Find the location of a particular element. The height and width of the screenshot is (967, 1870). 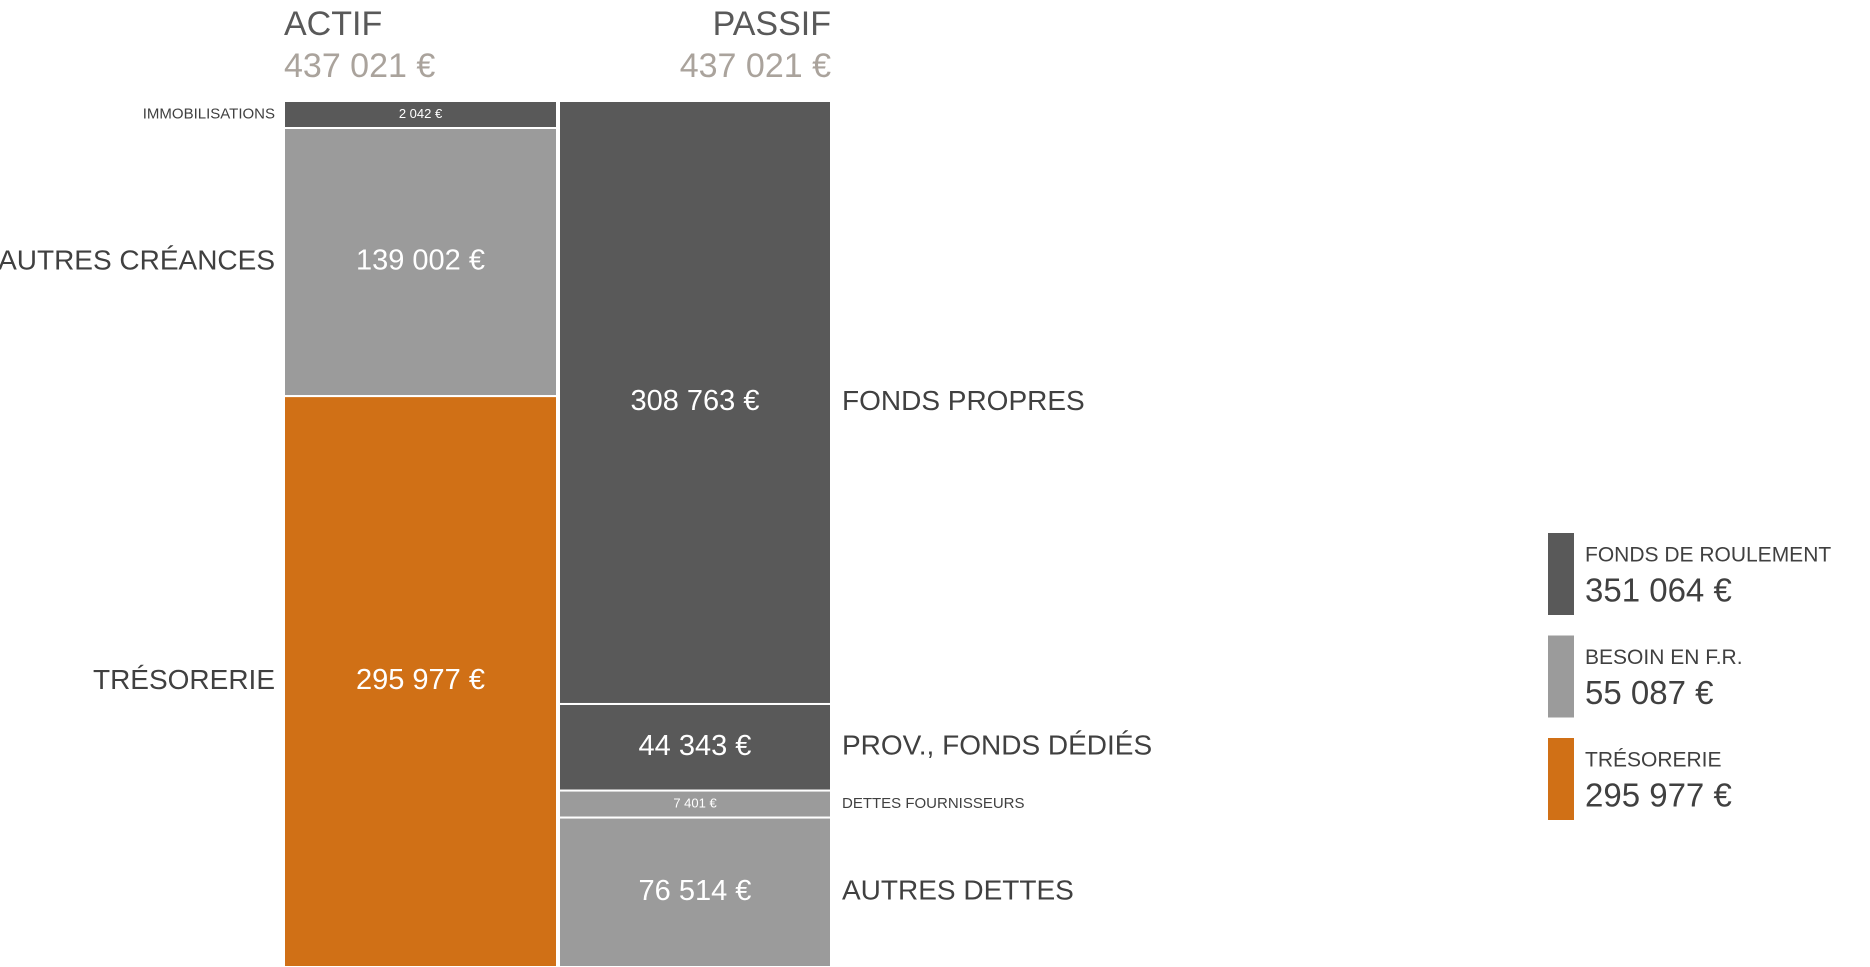

legend-name: TRÉSORERIE is located at coordinates (1653, 760).